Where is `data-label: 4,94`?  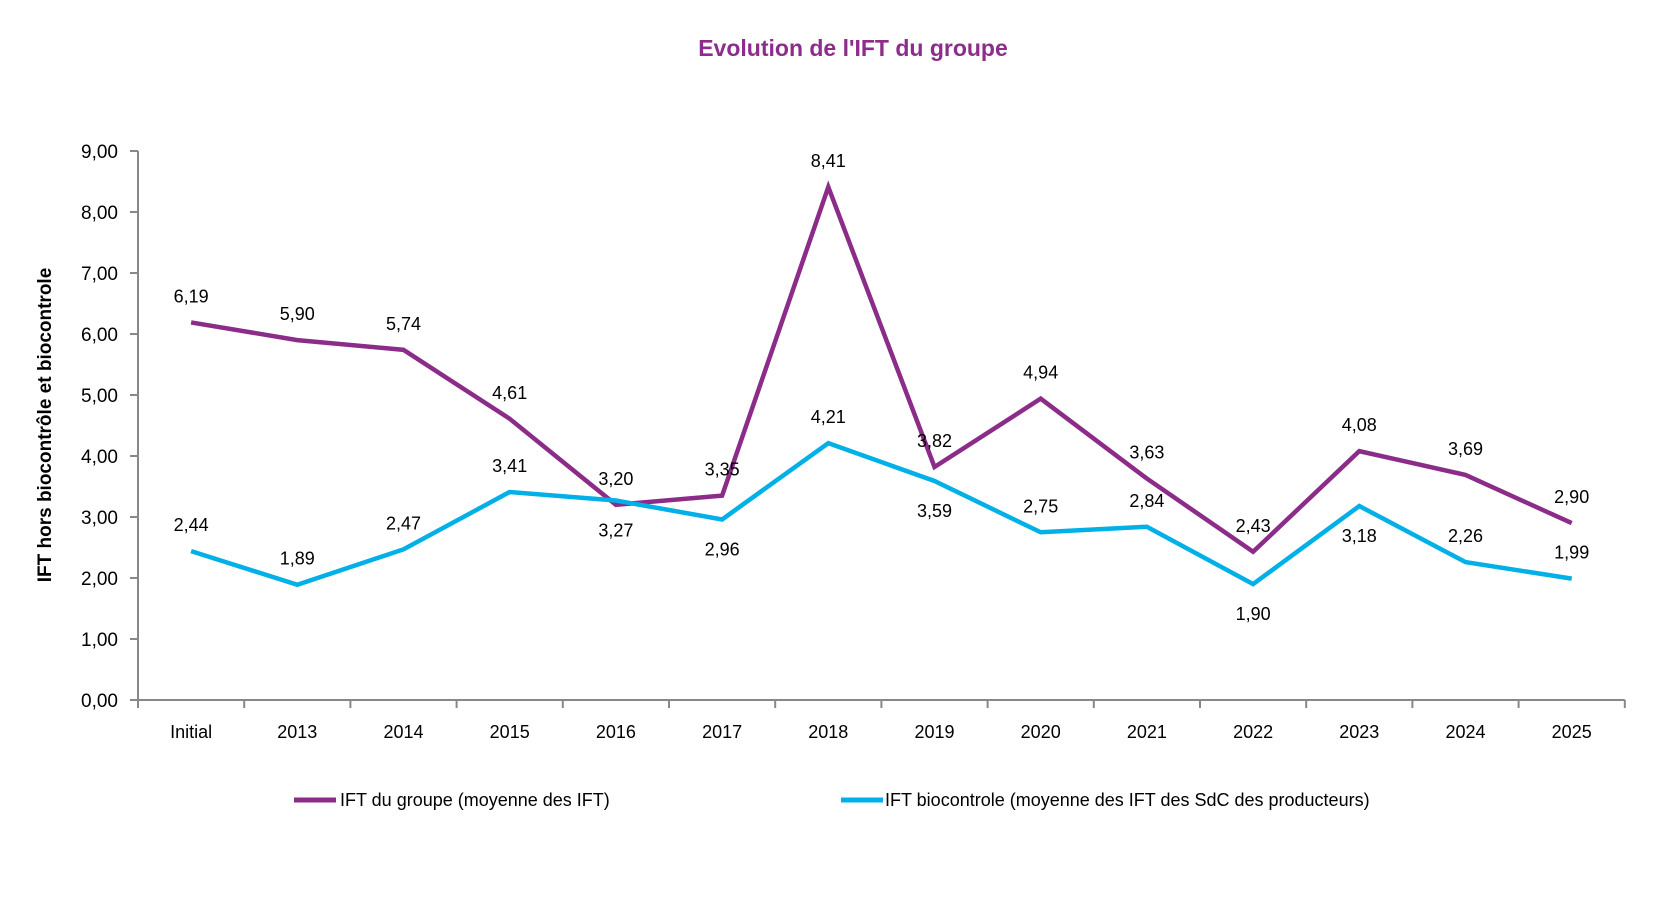 data-label: 4,94 is located at coordinates (1040, 373).